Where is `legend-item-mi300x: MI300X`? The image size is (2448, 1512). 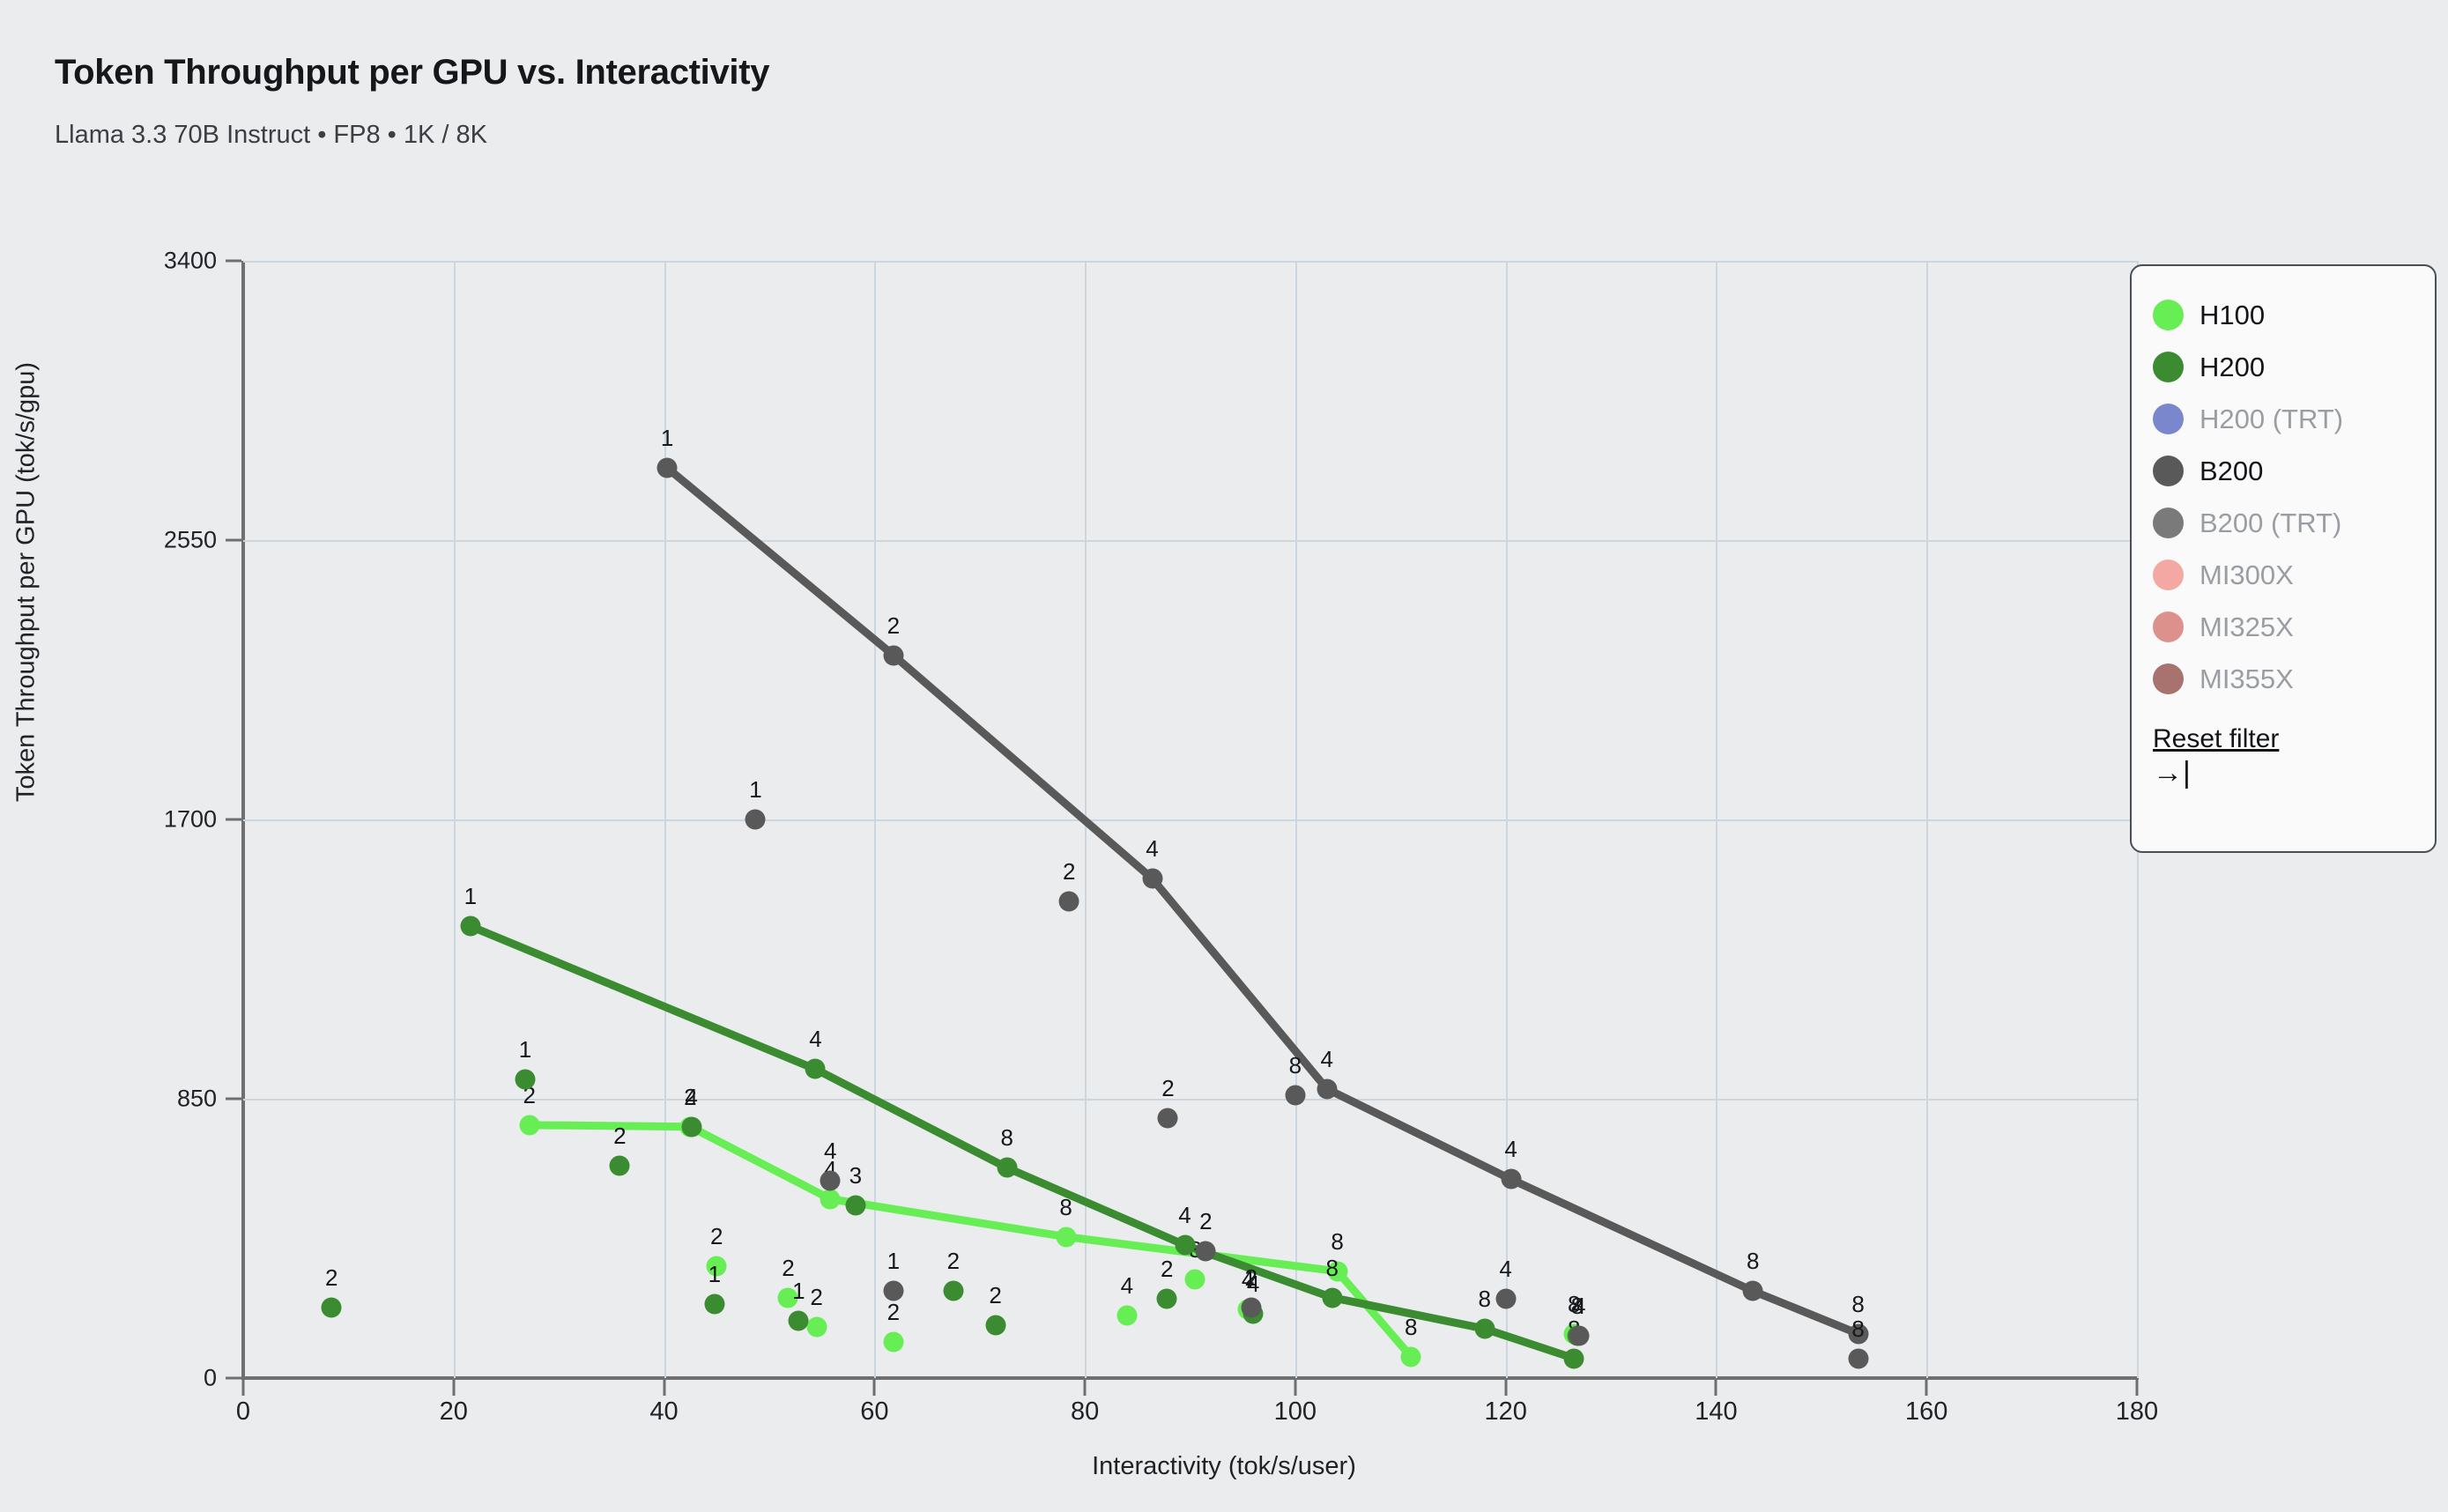 legend-item-mi300x: MI300X is located at coordinates (2283, 575).